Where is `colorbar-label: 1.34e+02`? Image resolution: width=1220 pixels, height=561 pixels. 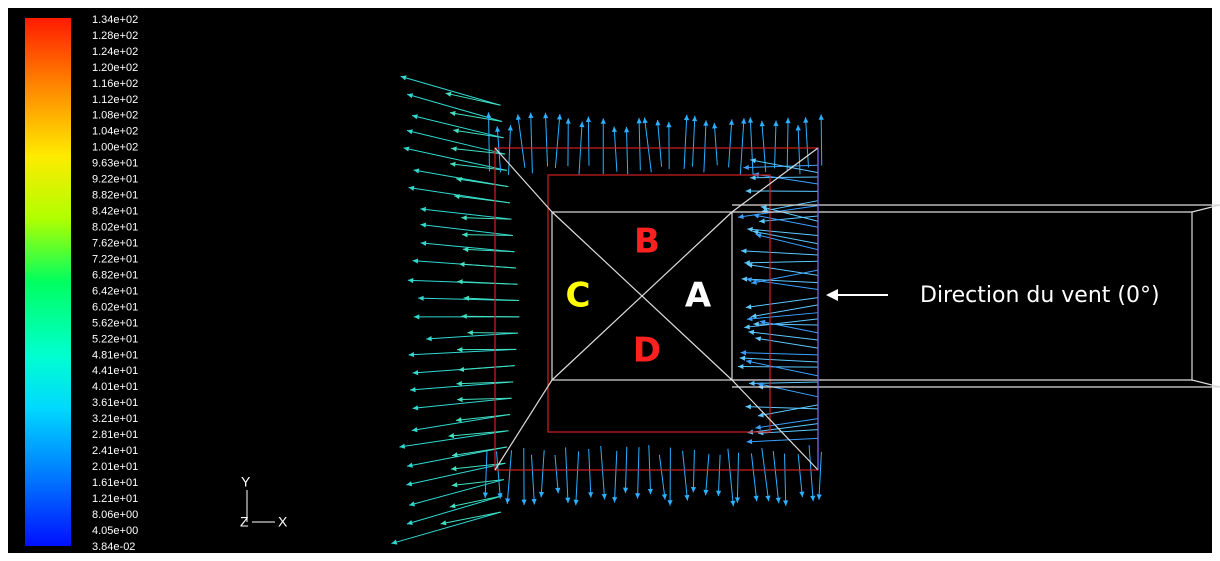
colorbar-label: 1.34e+02 is located at coordinates (115, 20).